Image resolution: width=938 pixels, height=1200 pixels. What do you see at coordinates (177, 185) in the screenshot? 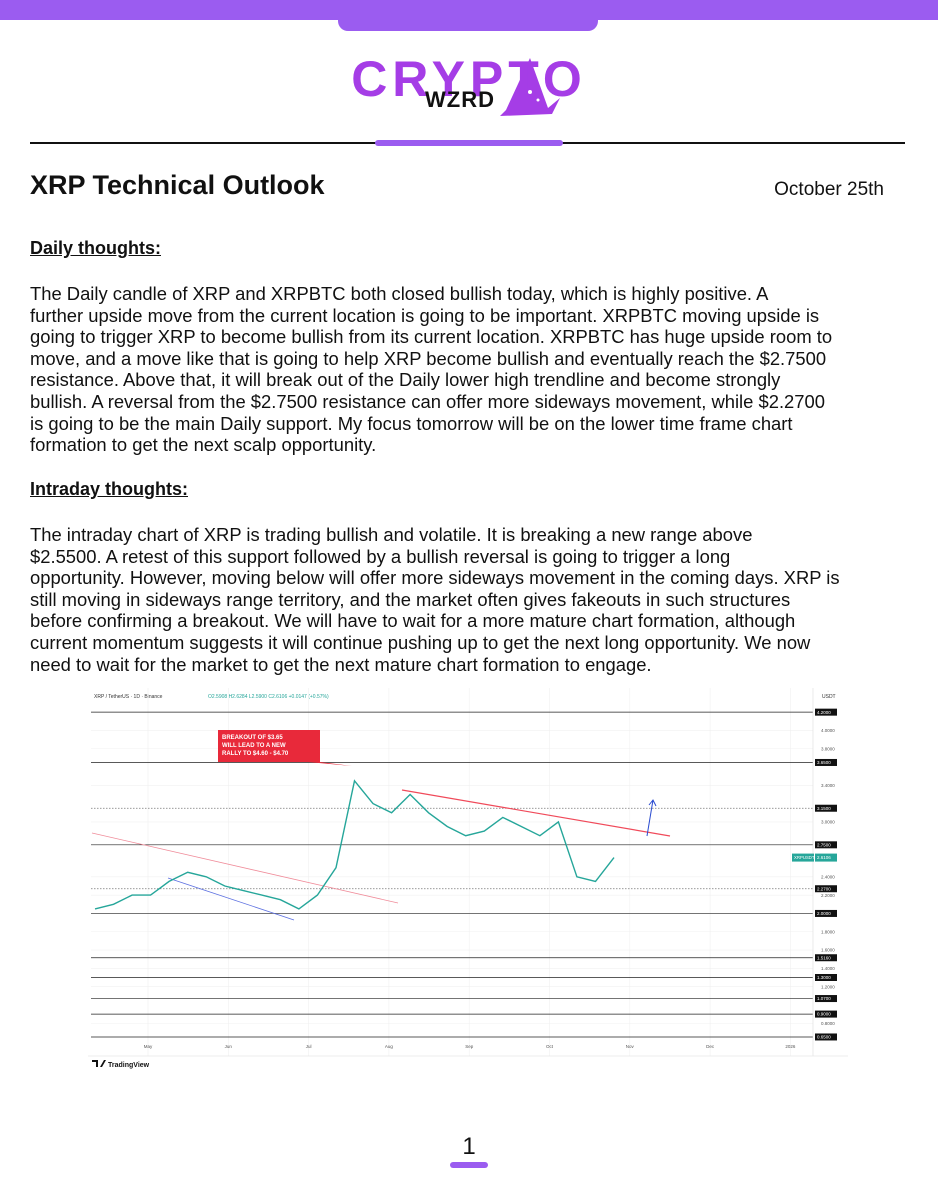
I see `title: XRP Technical Outlook` at bounding box center [177, 185].